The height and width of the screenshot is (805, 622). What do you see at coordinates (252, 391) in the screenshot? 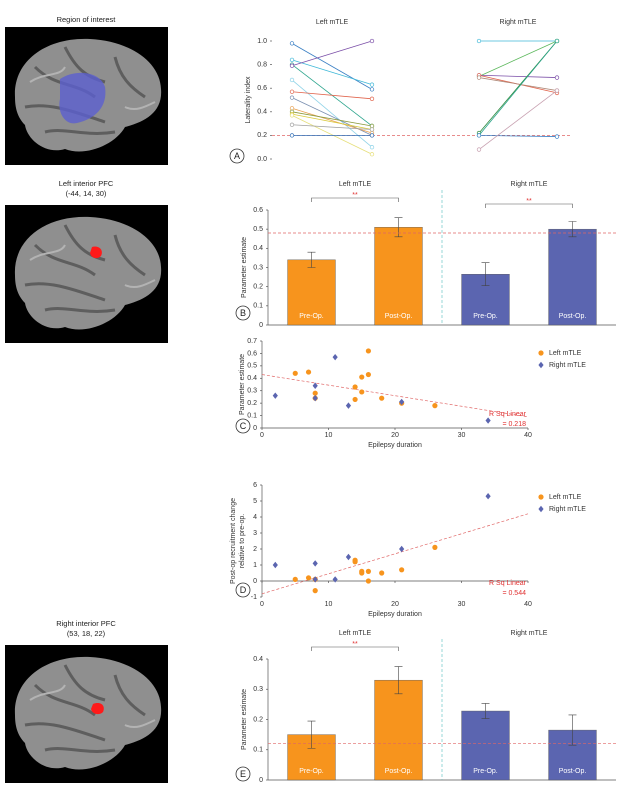
I see `y-tick-label: 0.3` at bounding box center [252, 391].